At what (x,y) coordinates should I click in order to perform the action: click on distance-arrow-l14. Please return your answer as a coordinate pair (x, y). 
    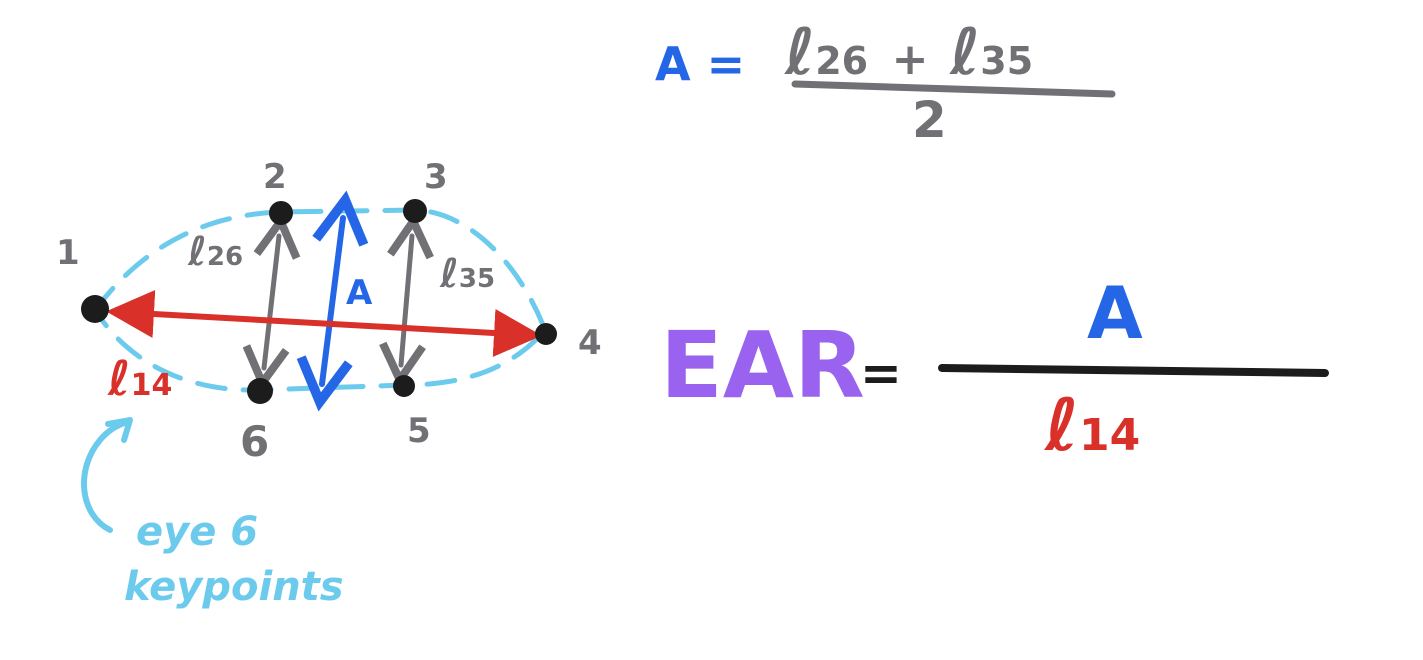
    Looking at the image, I should click on (324, 323).